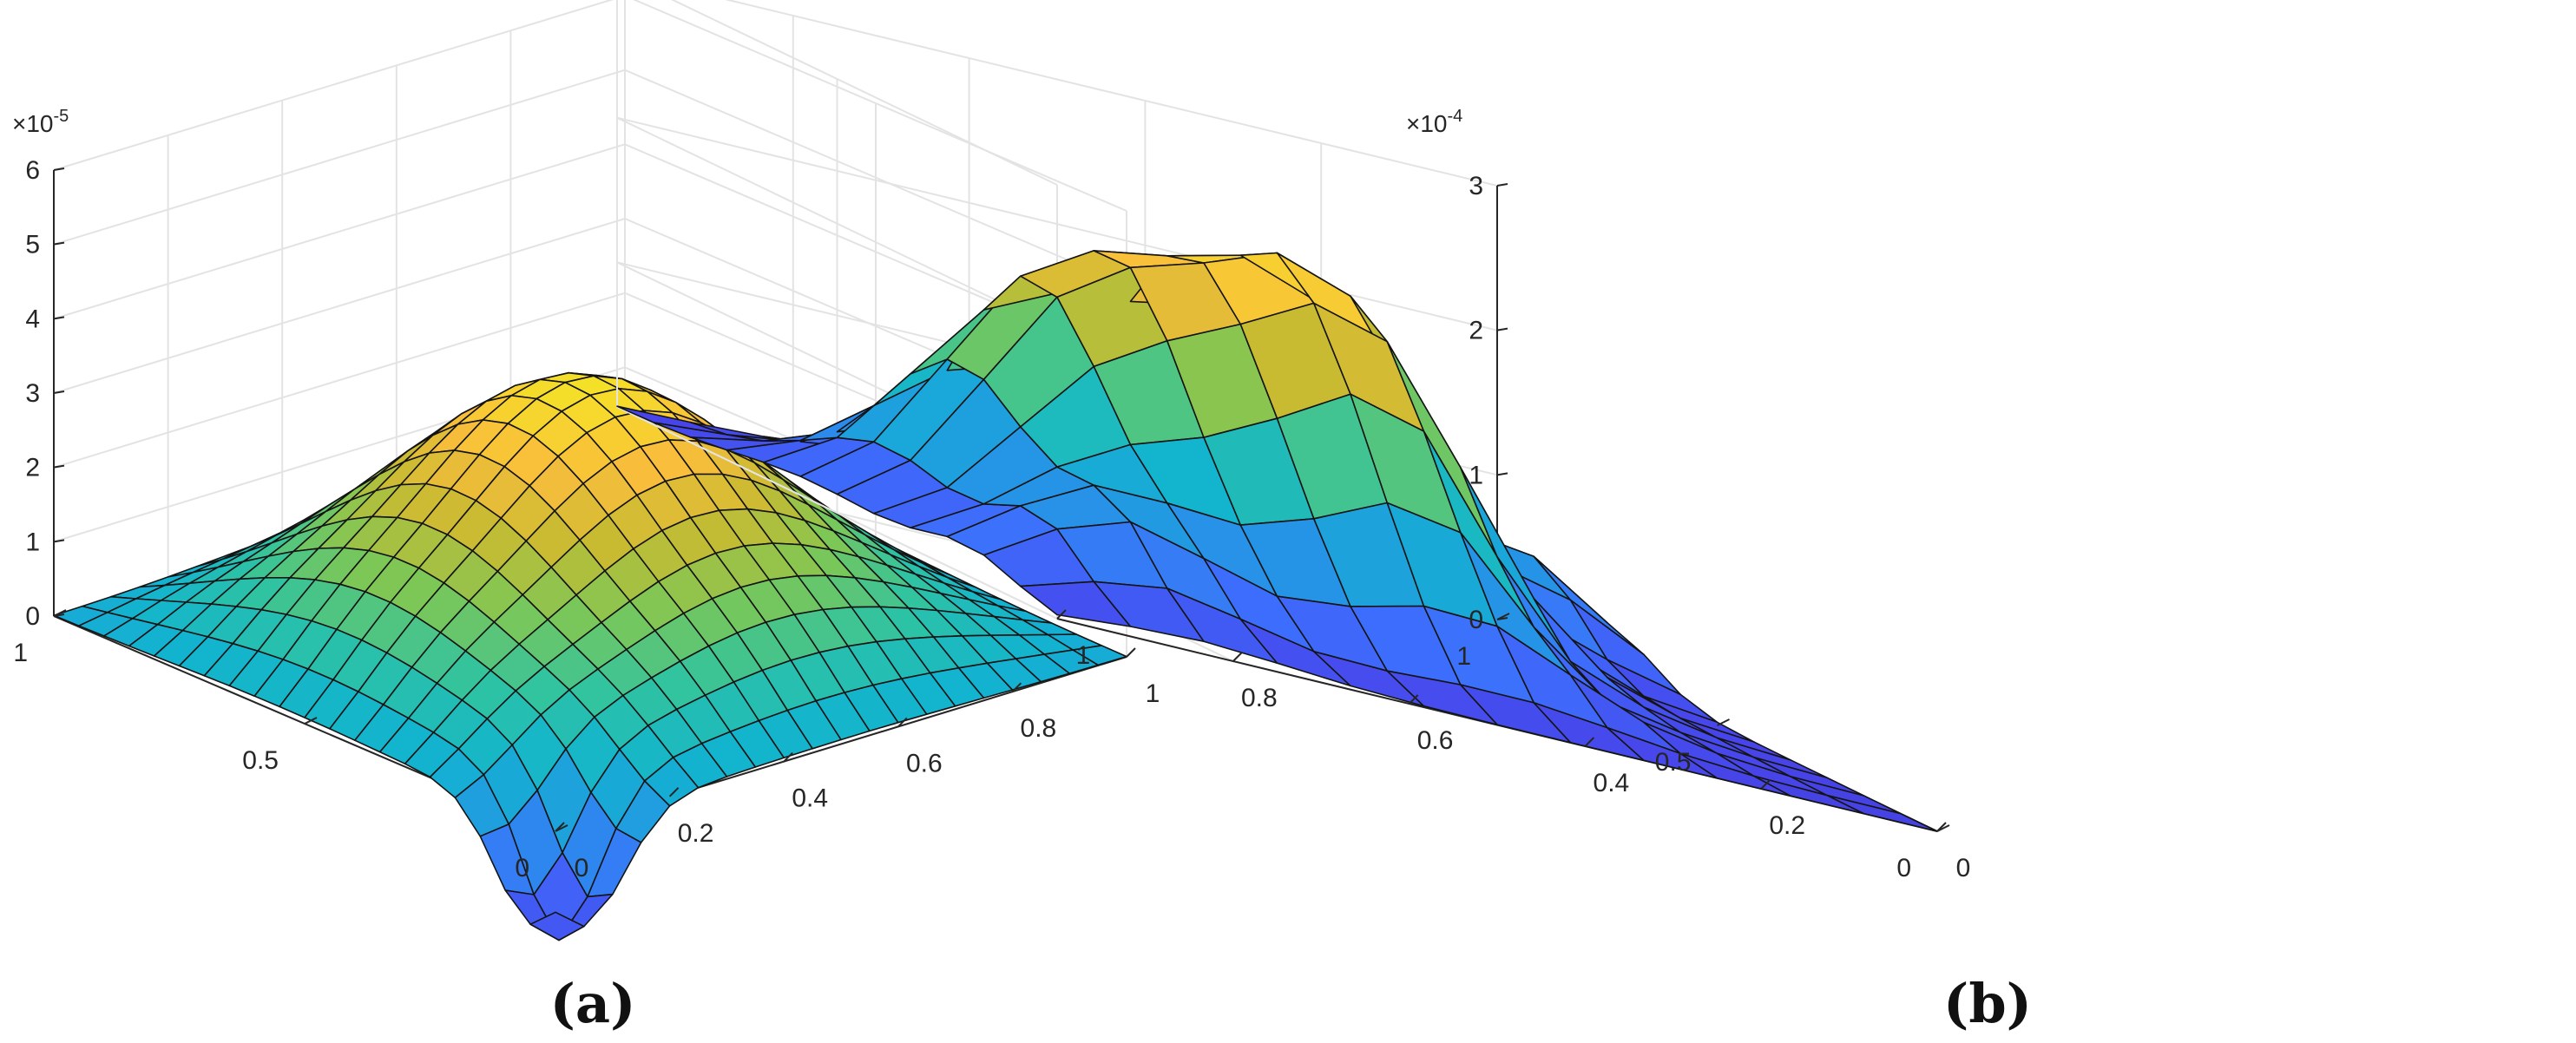  Describe the element at coordinates (1434, 122) in the screenshot. I see `z-exponent-label-b: ×10⁻⁴` at that location.